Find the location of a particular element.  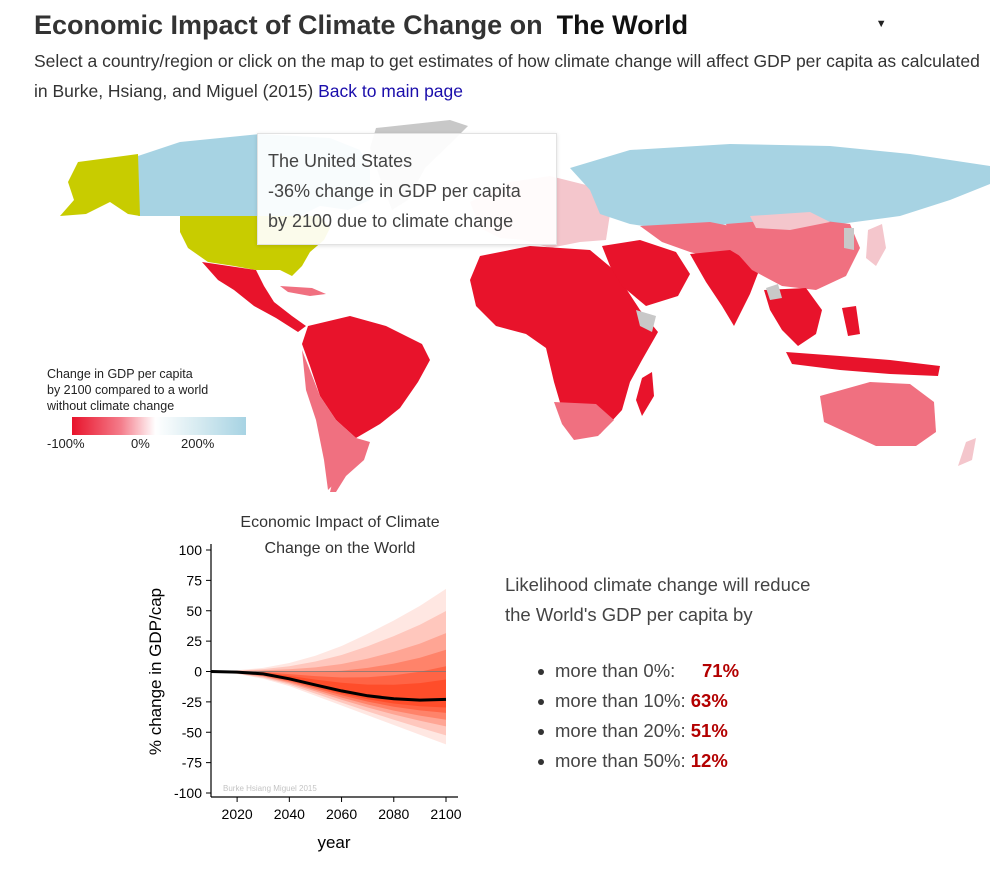

map-japan is located at coordinates (876, 245).